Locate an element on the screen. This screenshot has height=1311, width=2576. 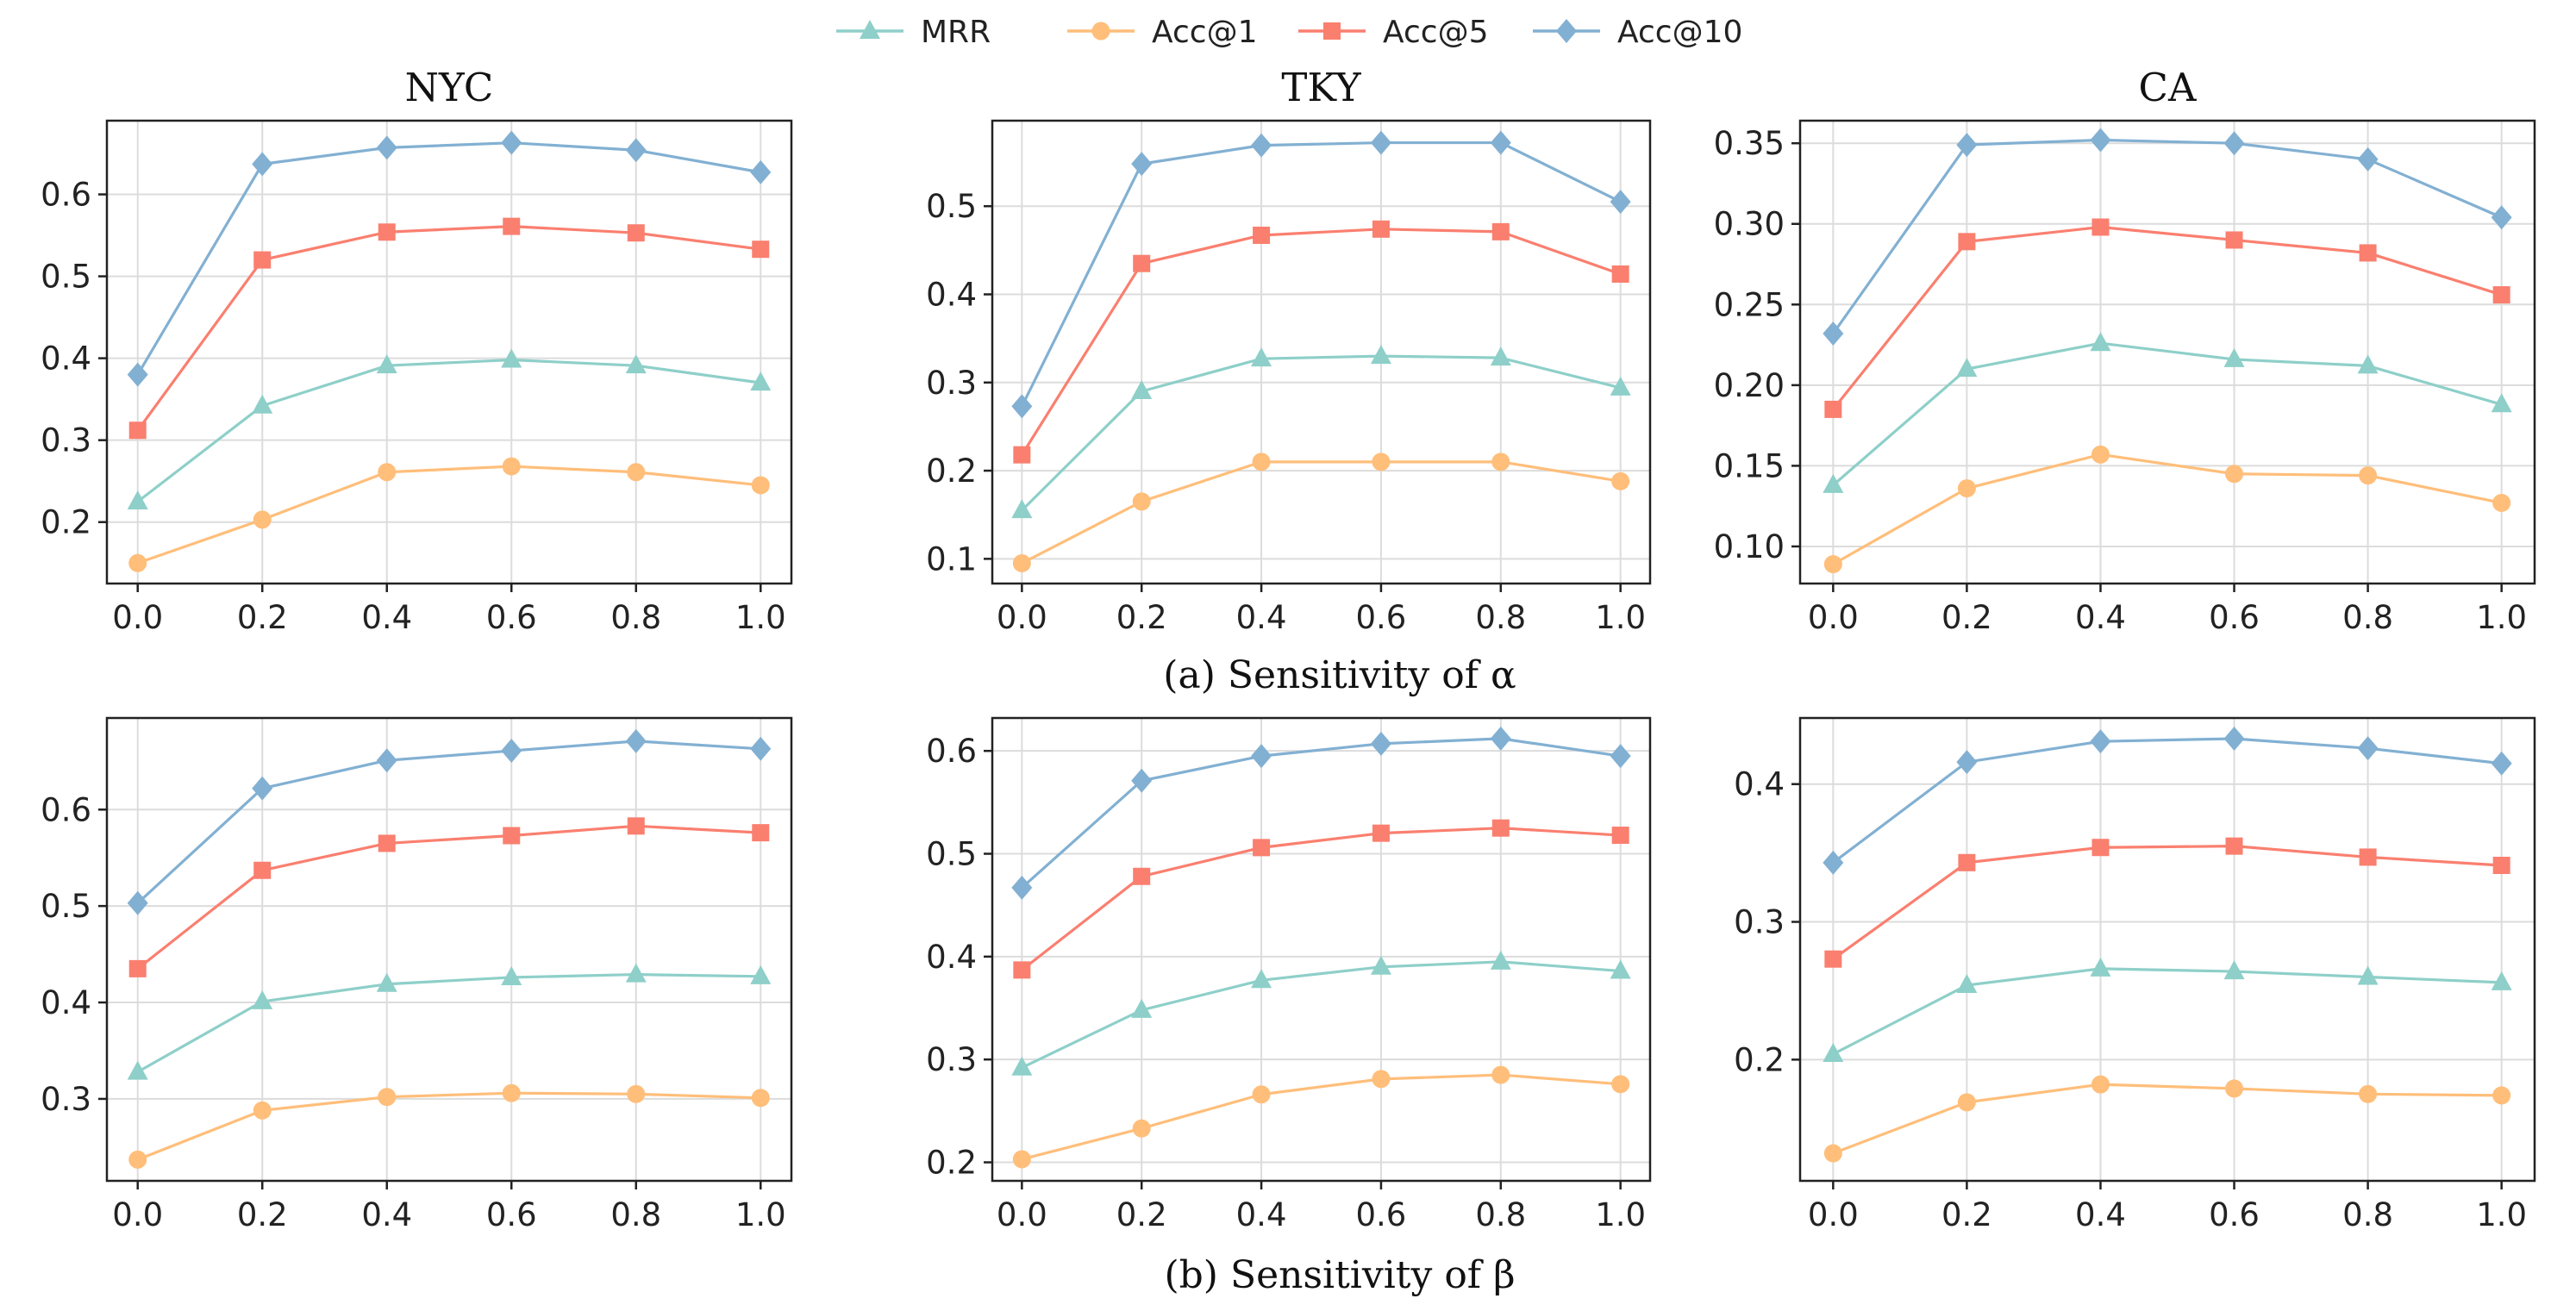
caption-alpha: (a) Sensitivity of α is located at coordinates (1339, 675).